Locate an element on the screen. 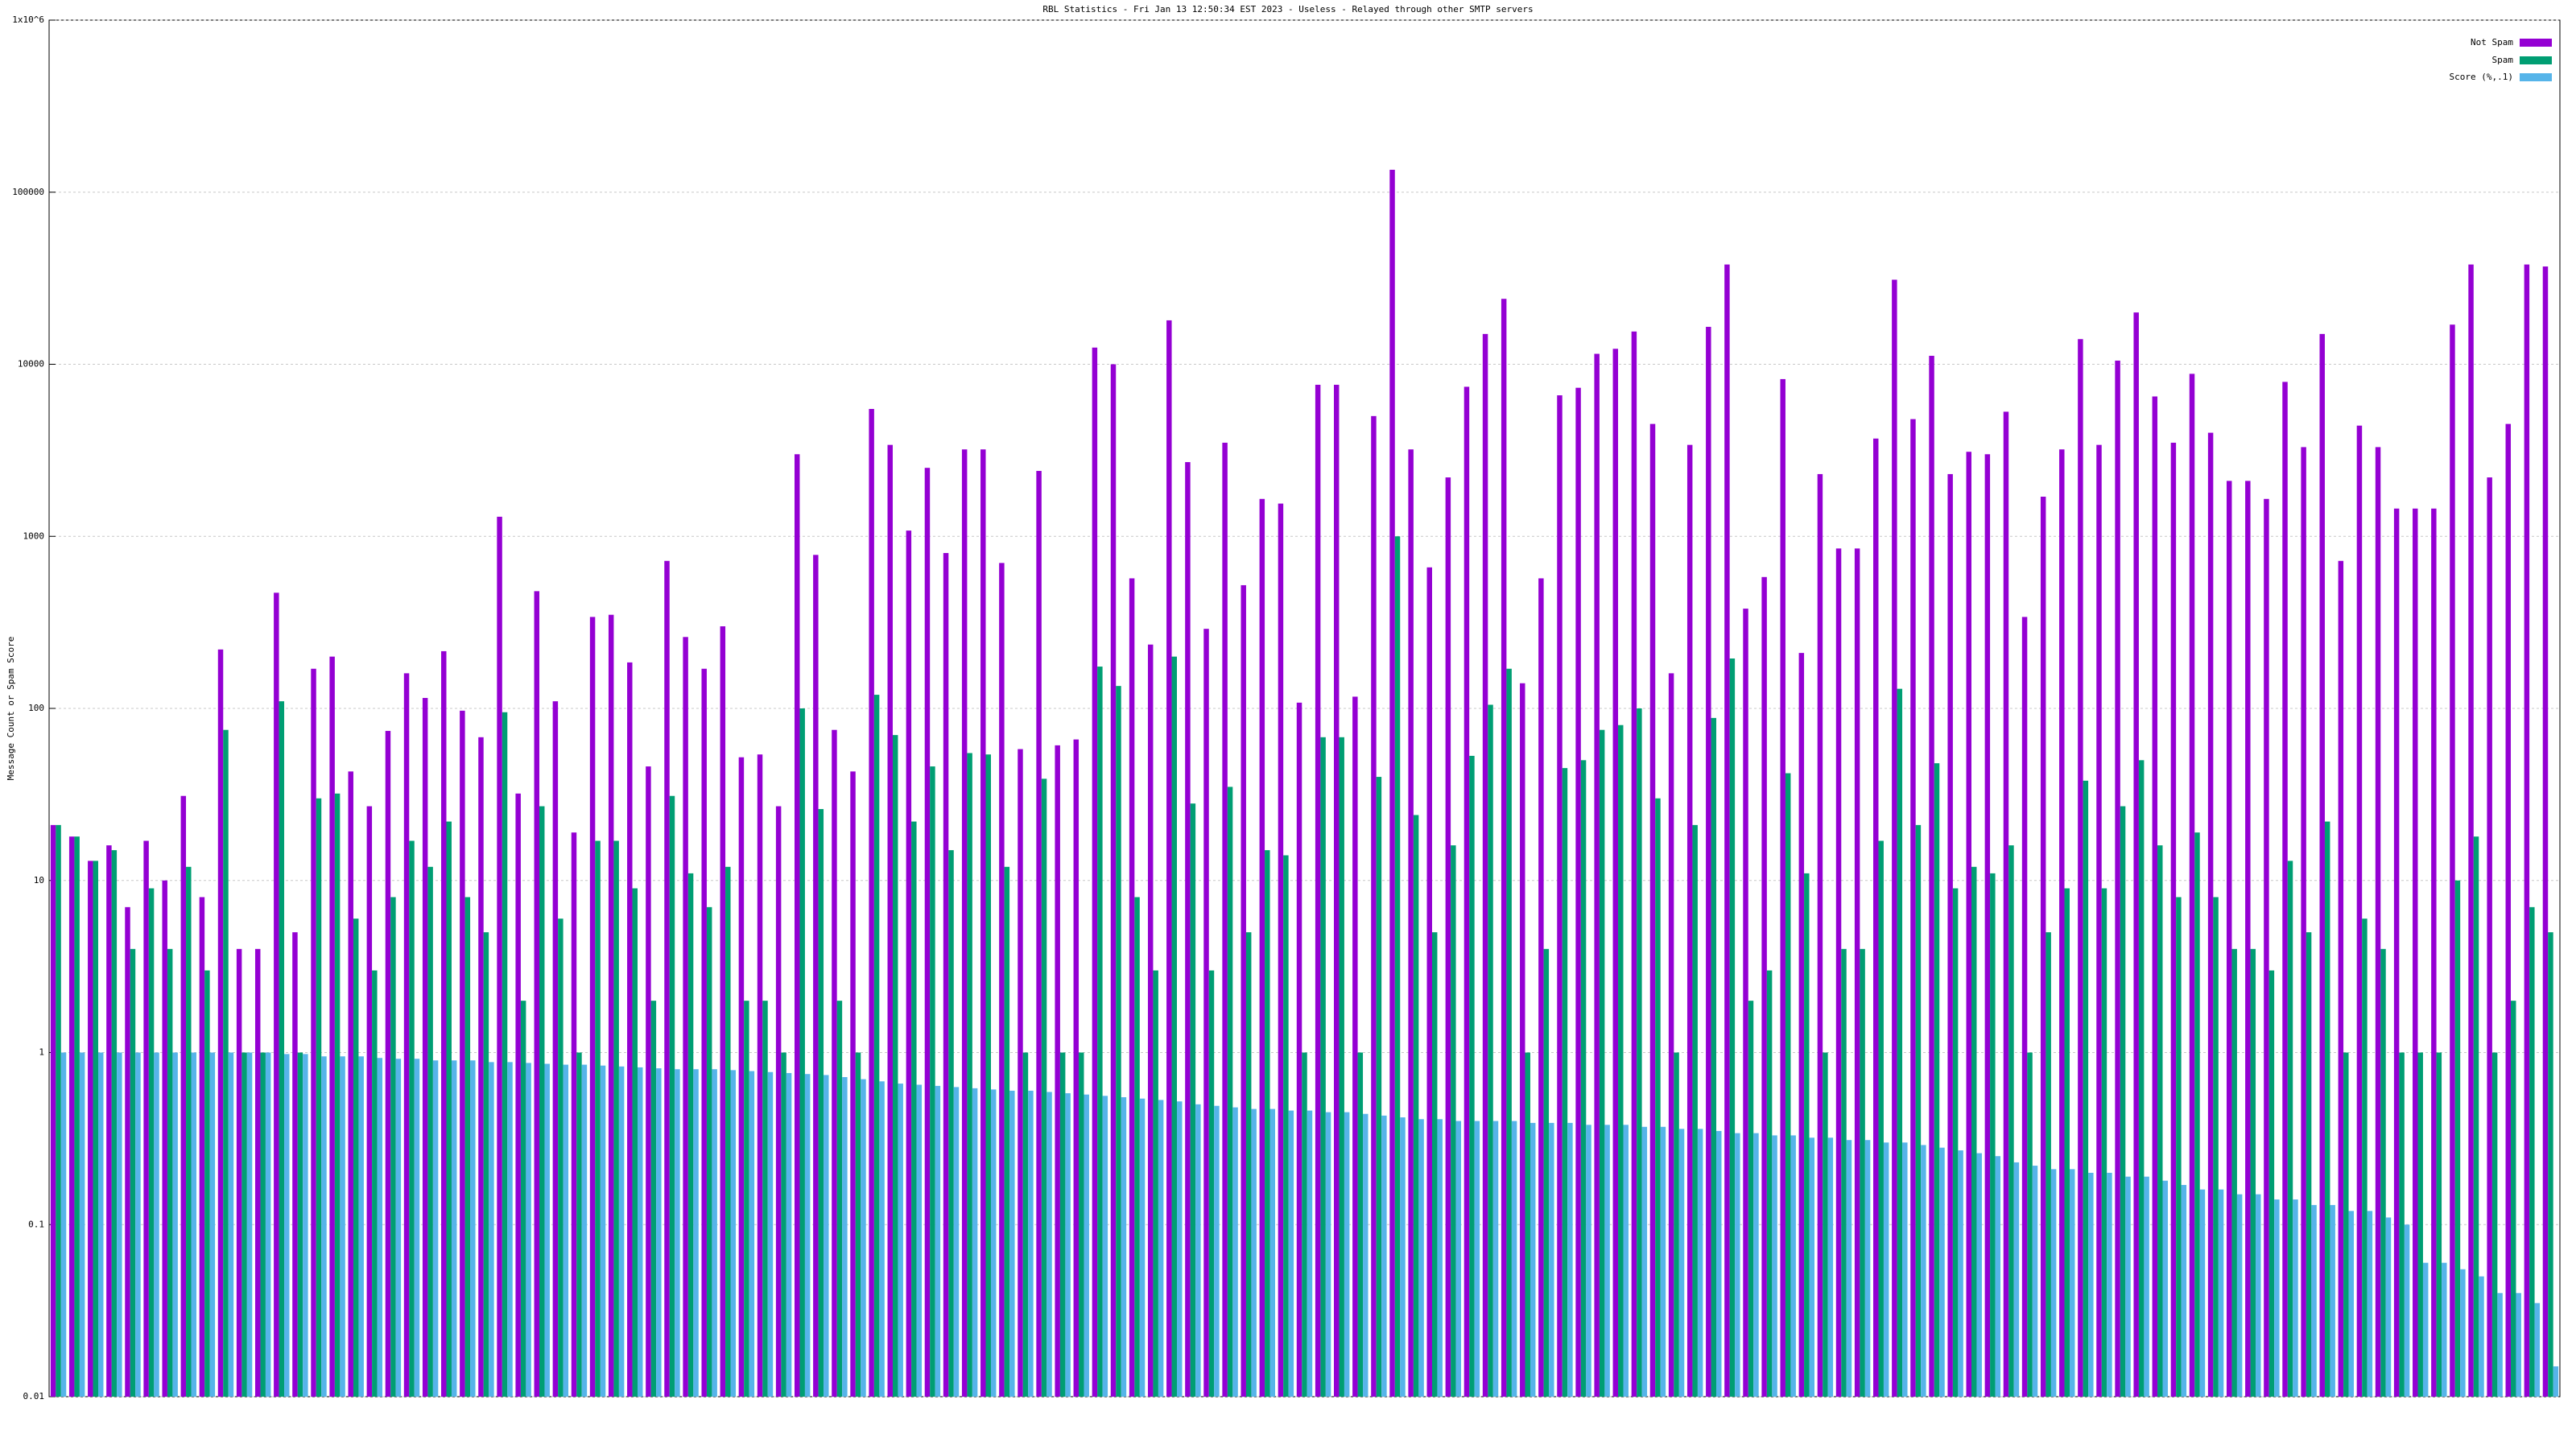 This screenshot has height=1449, width=2576. y-tick-label: 0.1 is located at coordinates (36, 1224).